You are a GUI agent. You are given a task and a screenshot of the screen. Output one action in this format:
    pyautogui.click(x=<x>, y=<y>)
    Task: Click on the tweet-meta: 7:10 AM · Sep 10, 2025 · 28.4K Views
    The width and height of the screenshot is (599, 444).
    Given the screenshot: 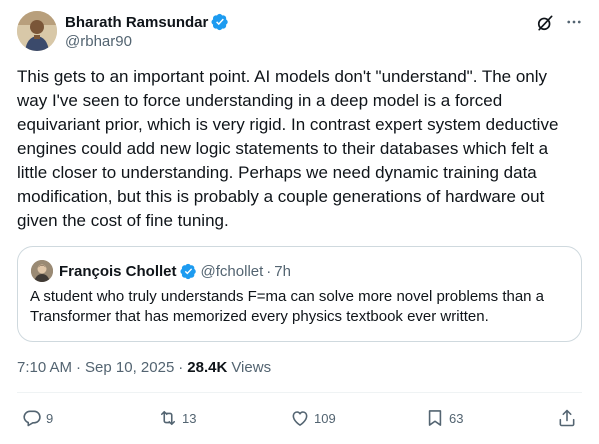 What is the action you would take?
    pyautogui.click(x=144, y=367)
    